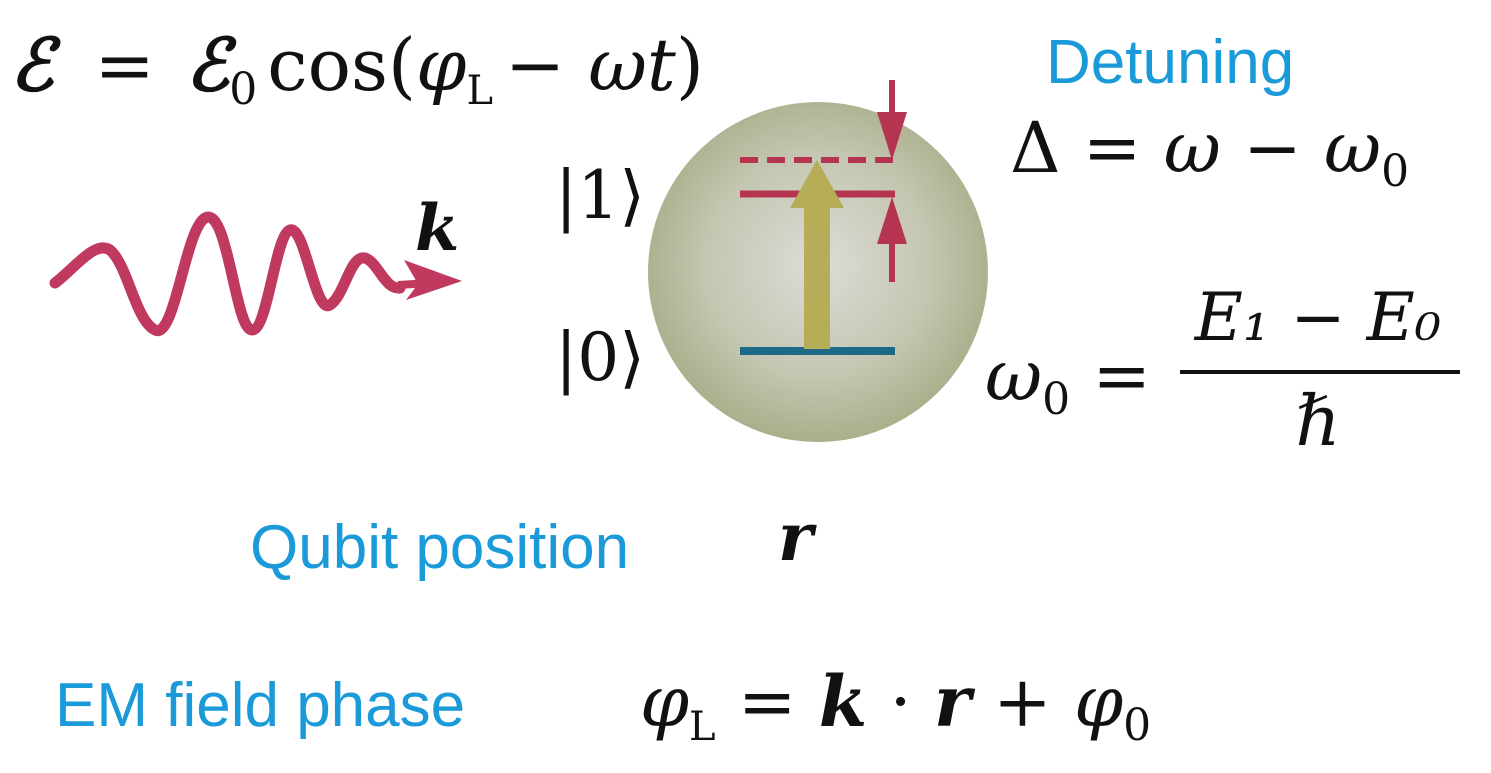 This screenshot has height=773, width=1491. I want to click on wave-arrowhead, so click(433, 280).